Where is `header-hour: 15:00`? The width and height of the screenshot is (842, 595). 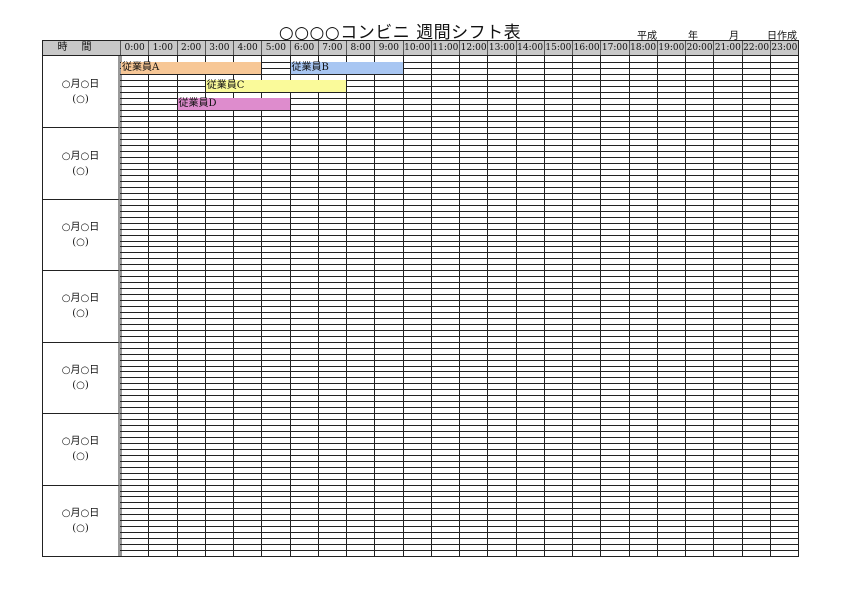 header-hour: 15:00 is located at coordinates (557, 48).